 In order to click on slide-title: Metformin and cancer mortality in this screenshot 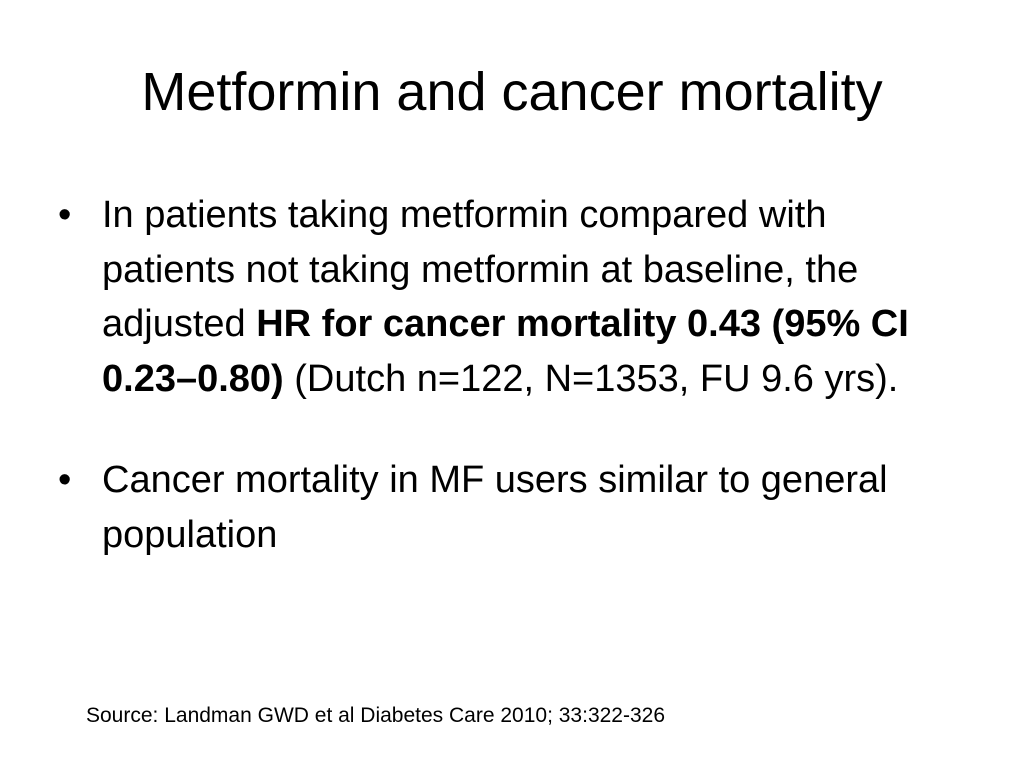, I will do `click(512, 92)`.